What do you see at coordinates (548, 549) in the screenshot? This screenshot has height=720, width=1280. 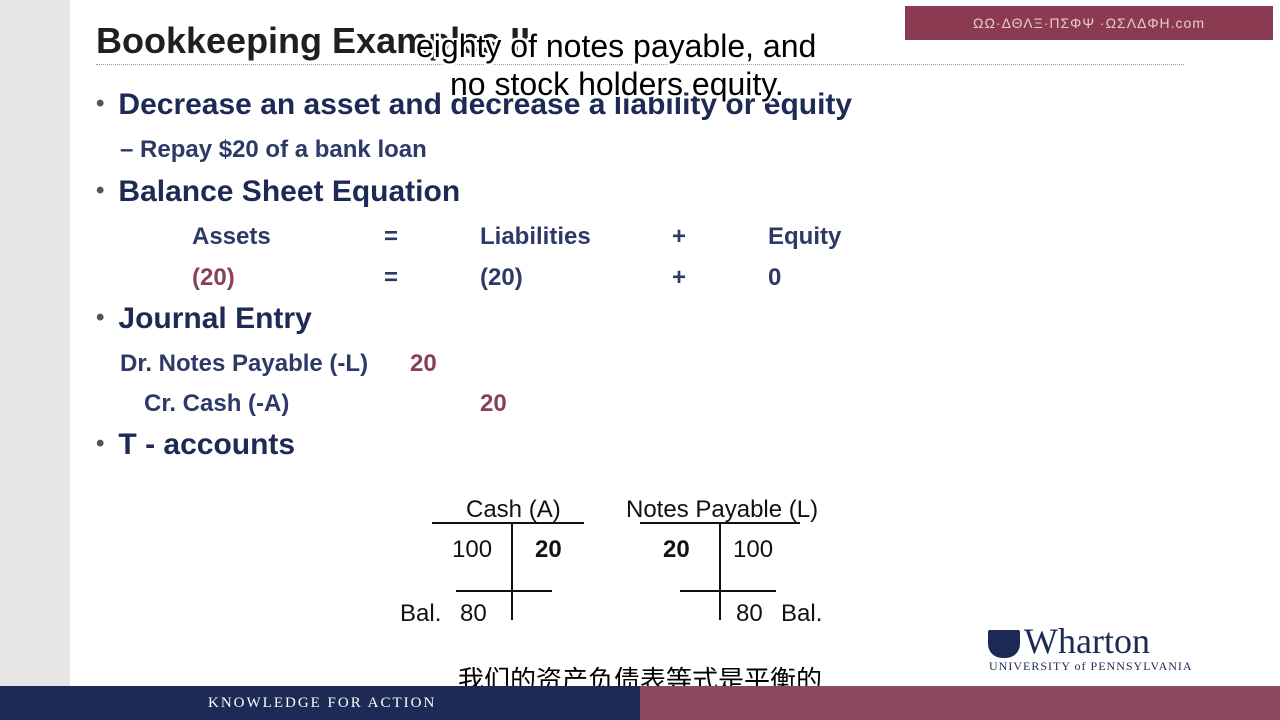 I see `t-account-cash-credit: 20` at bounding box center [548, 549].